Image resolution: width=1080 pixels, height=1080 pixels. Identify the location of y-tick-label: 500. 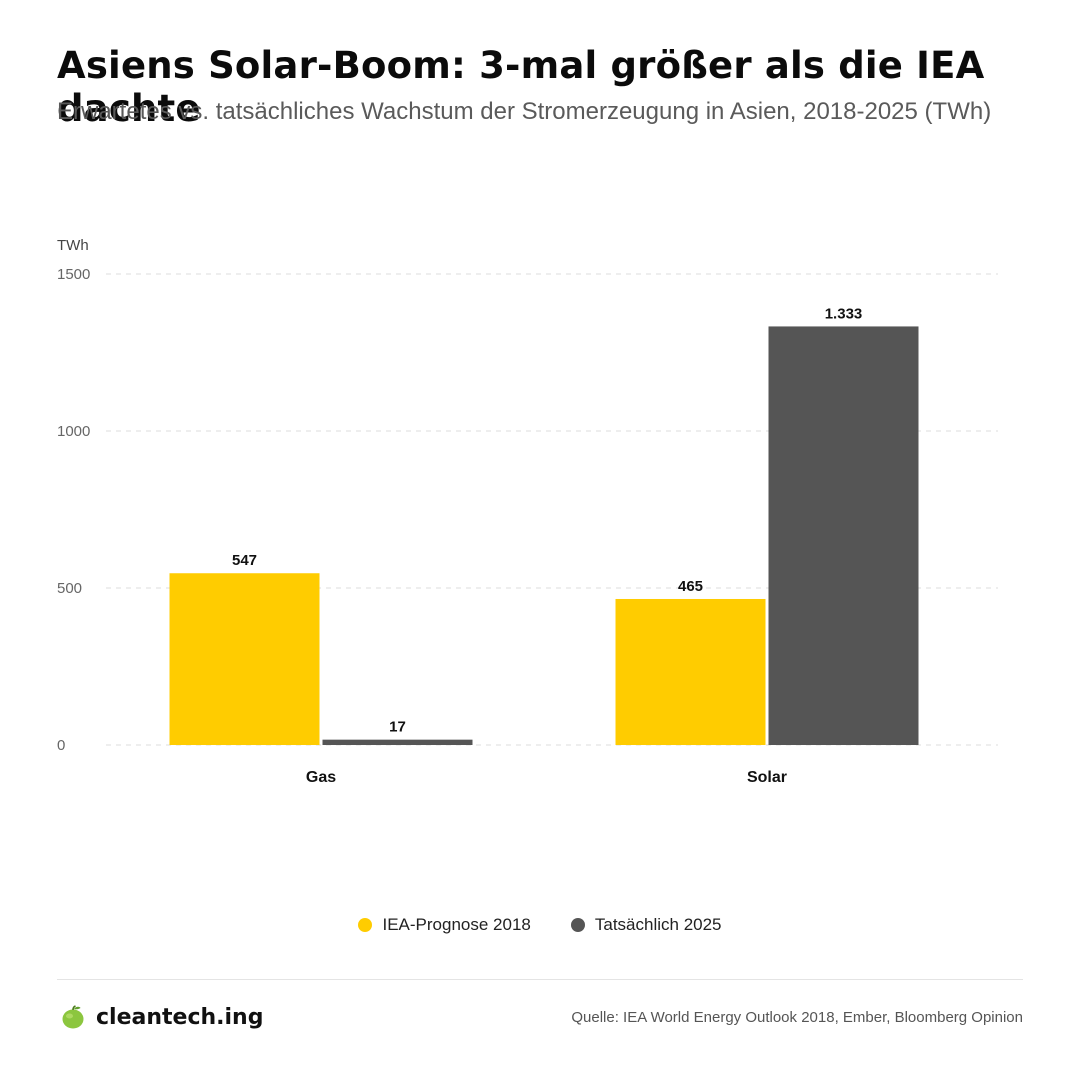
(69, 588).